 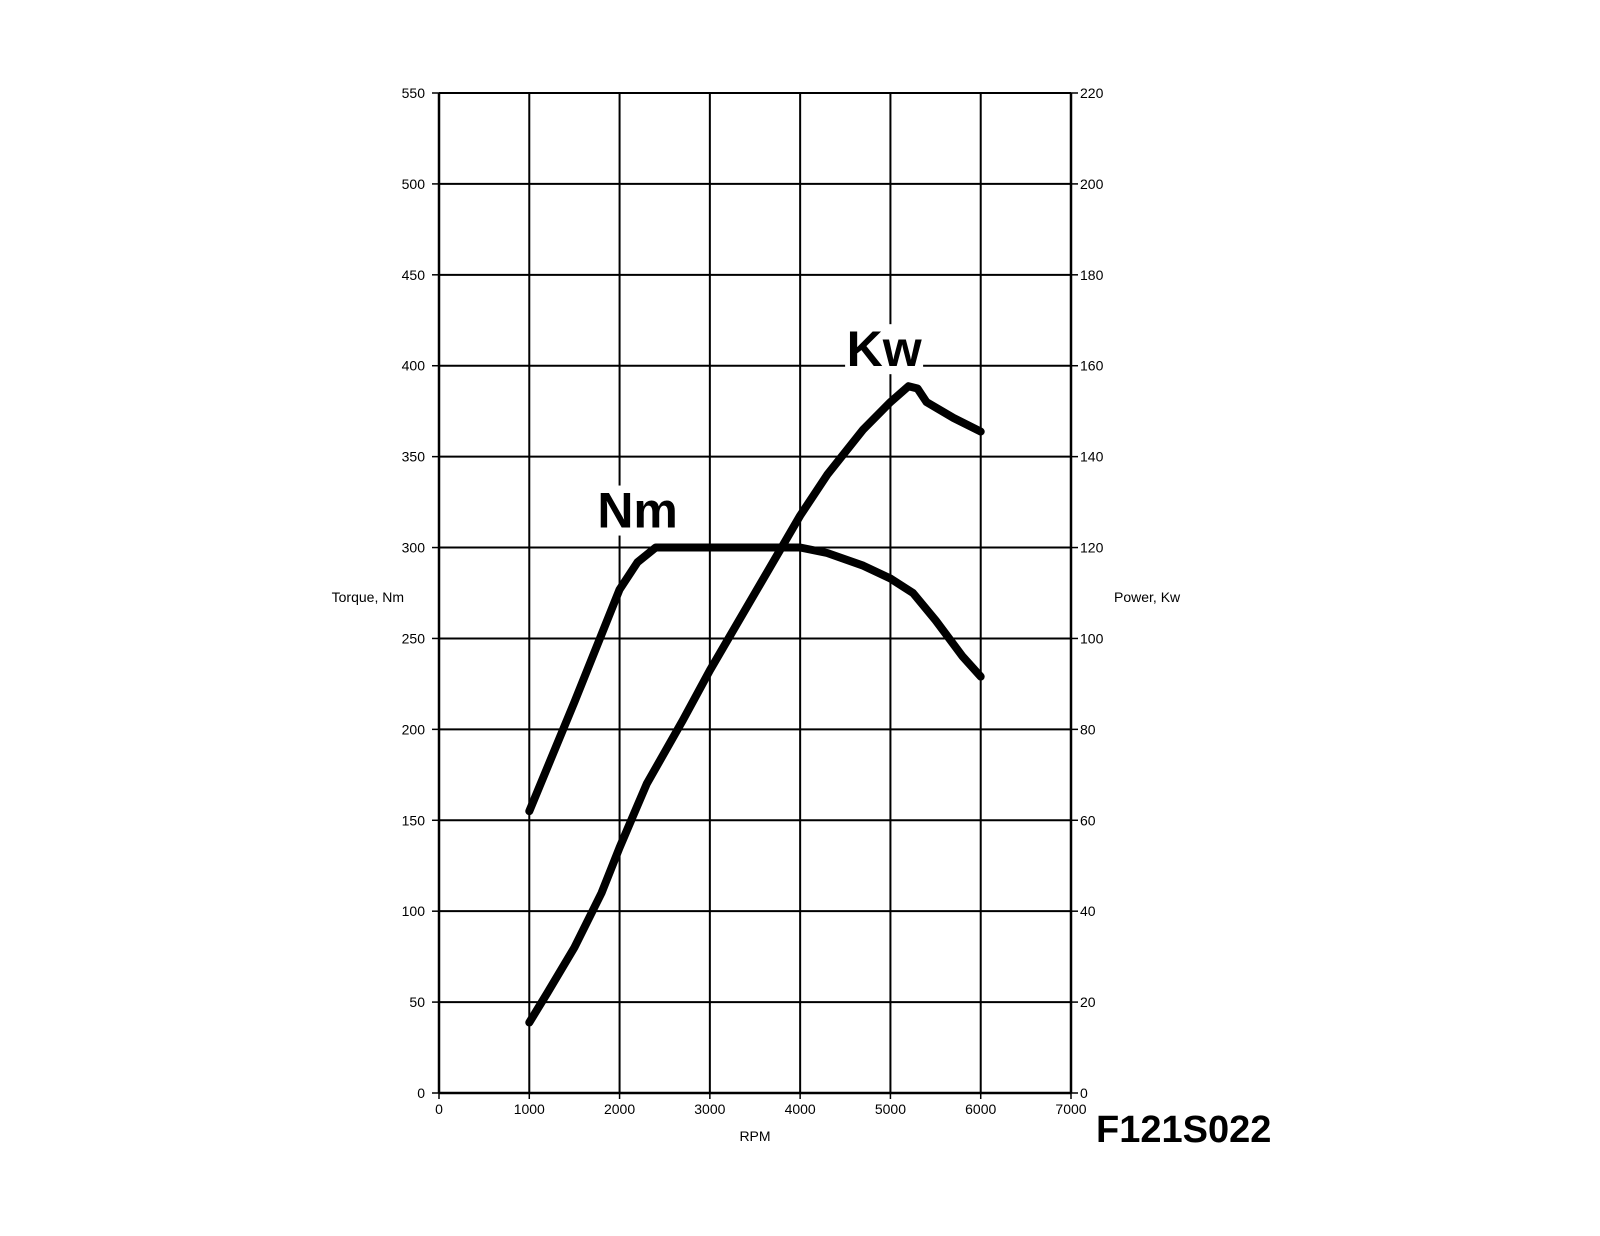 I want to click on x-tick-label: 7000, so click(x=1070, y=1109).